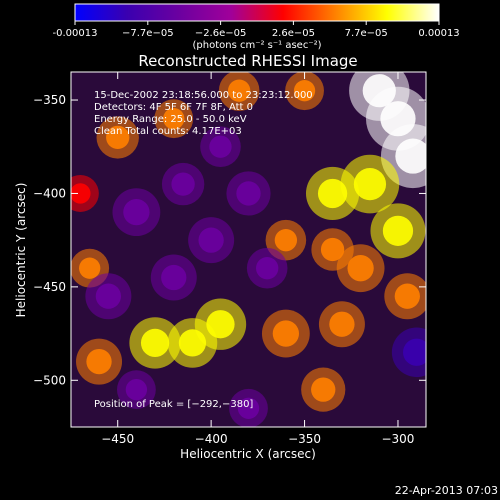 Image resolution: width=500 pixels, height=500 pixels. I want to click on annotation-line: Detectors: 4F 5F 6F 7F 8F, Att 0, so click(173, 107).